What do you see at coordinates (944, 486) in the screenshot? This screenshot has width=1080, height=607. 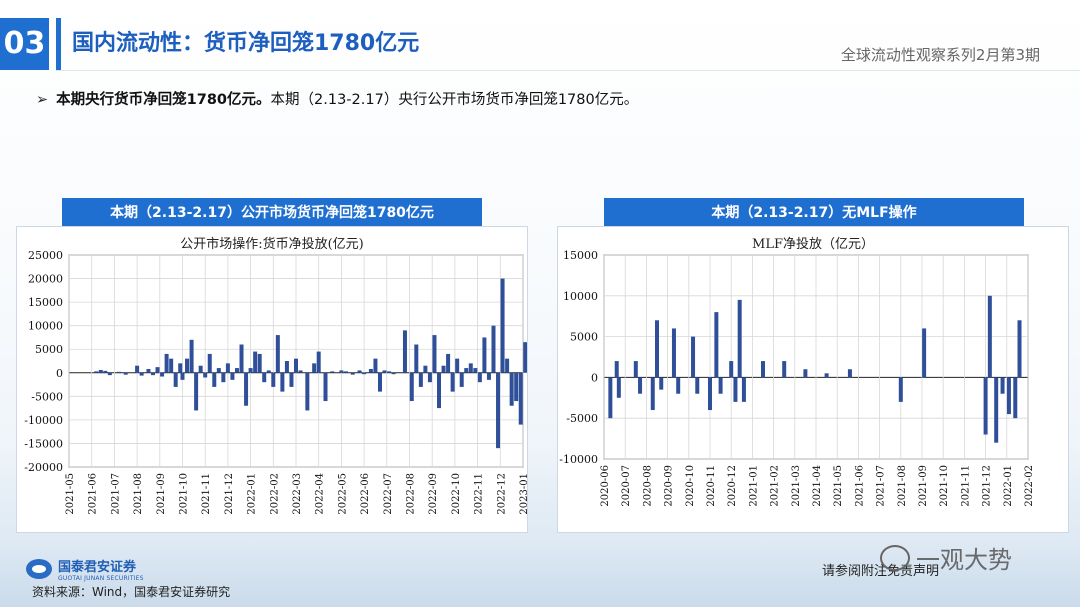 I see `x-tick-label: 2021-10` at bounding box center [944, 486].